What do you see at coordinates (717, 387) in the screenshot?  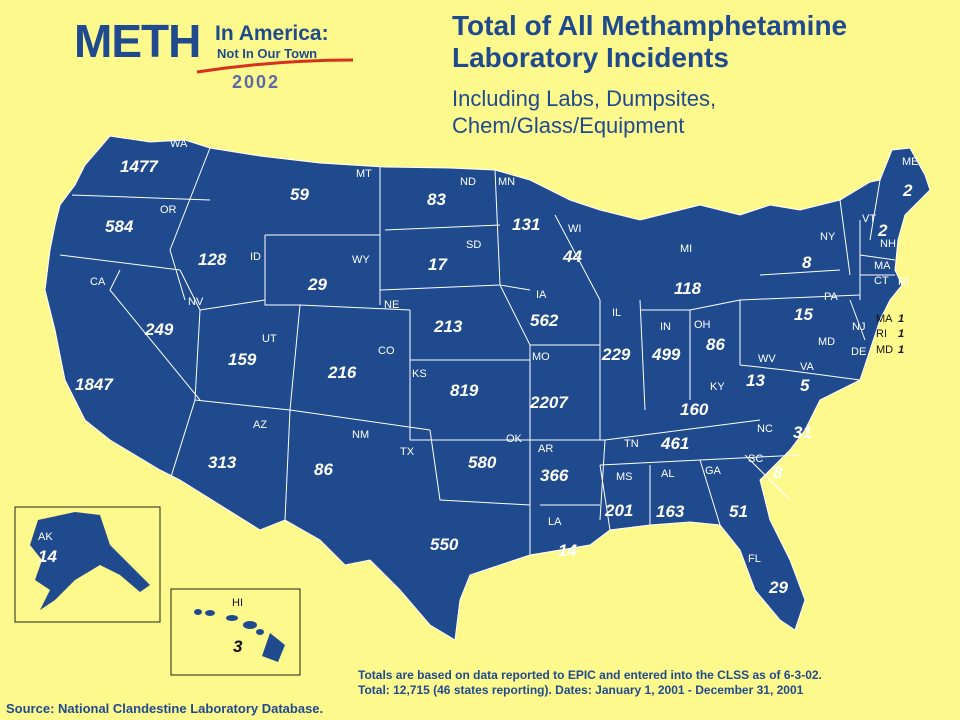 I see `state-abbr-ky: KY` at bounding box center [717, 387].